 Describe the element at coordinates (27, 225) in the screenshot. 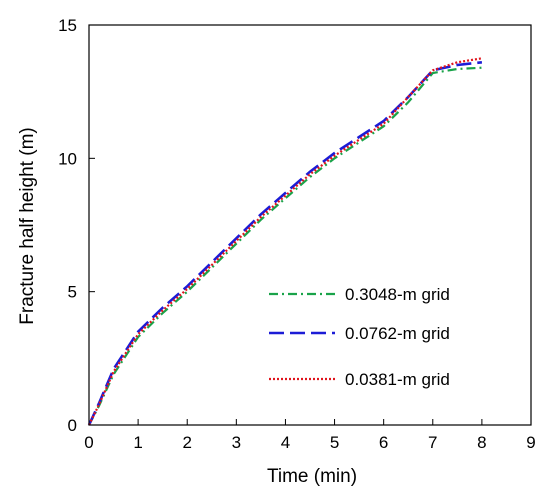

I see `y-axis-label: Fracture half height (m)` at that location.